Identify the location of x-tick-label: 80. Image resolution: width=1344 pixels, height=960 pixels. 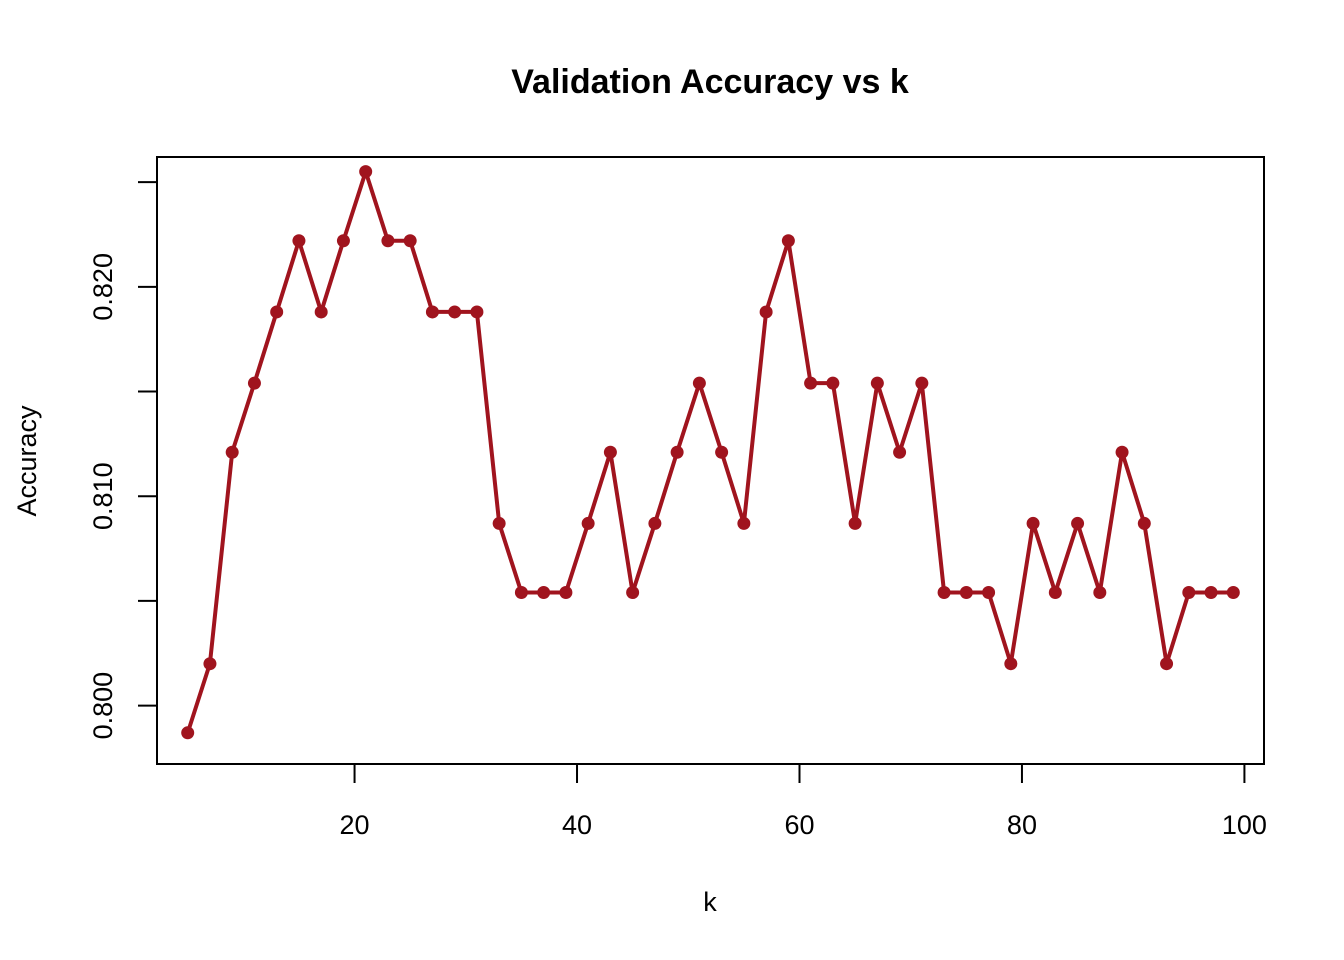
(1022, 825).